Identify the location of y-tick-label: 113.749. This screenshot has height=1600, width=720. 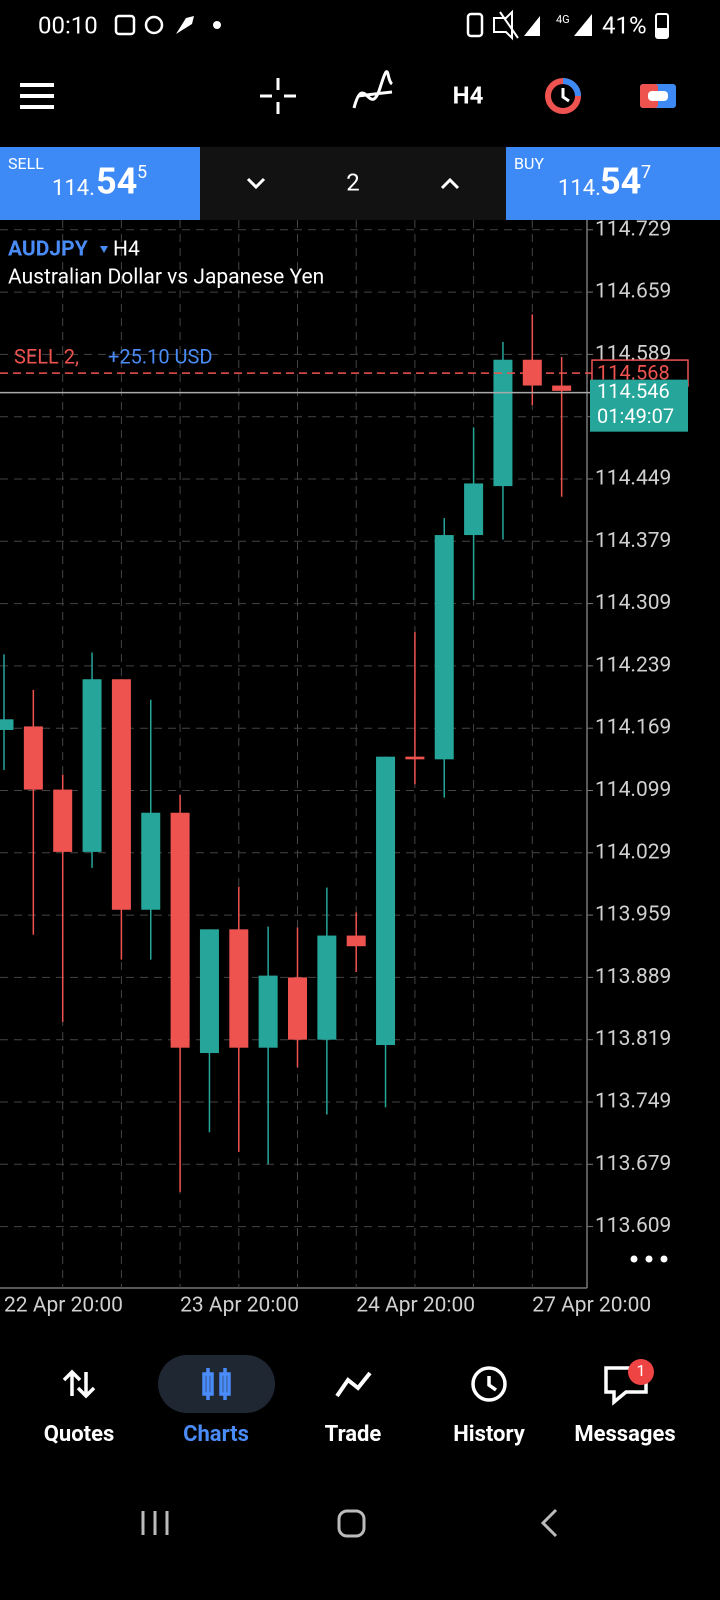
(633, 1102).